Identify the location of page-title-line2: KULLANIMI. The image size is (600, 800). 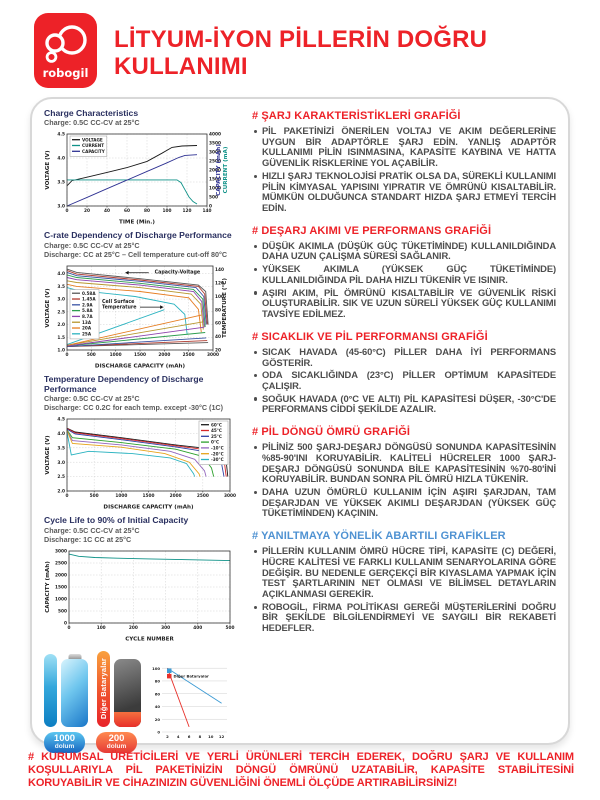
(181, 67).